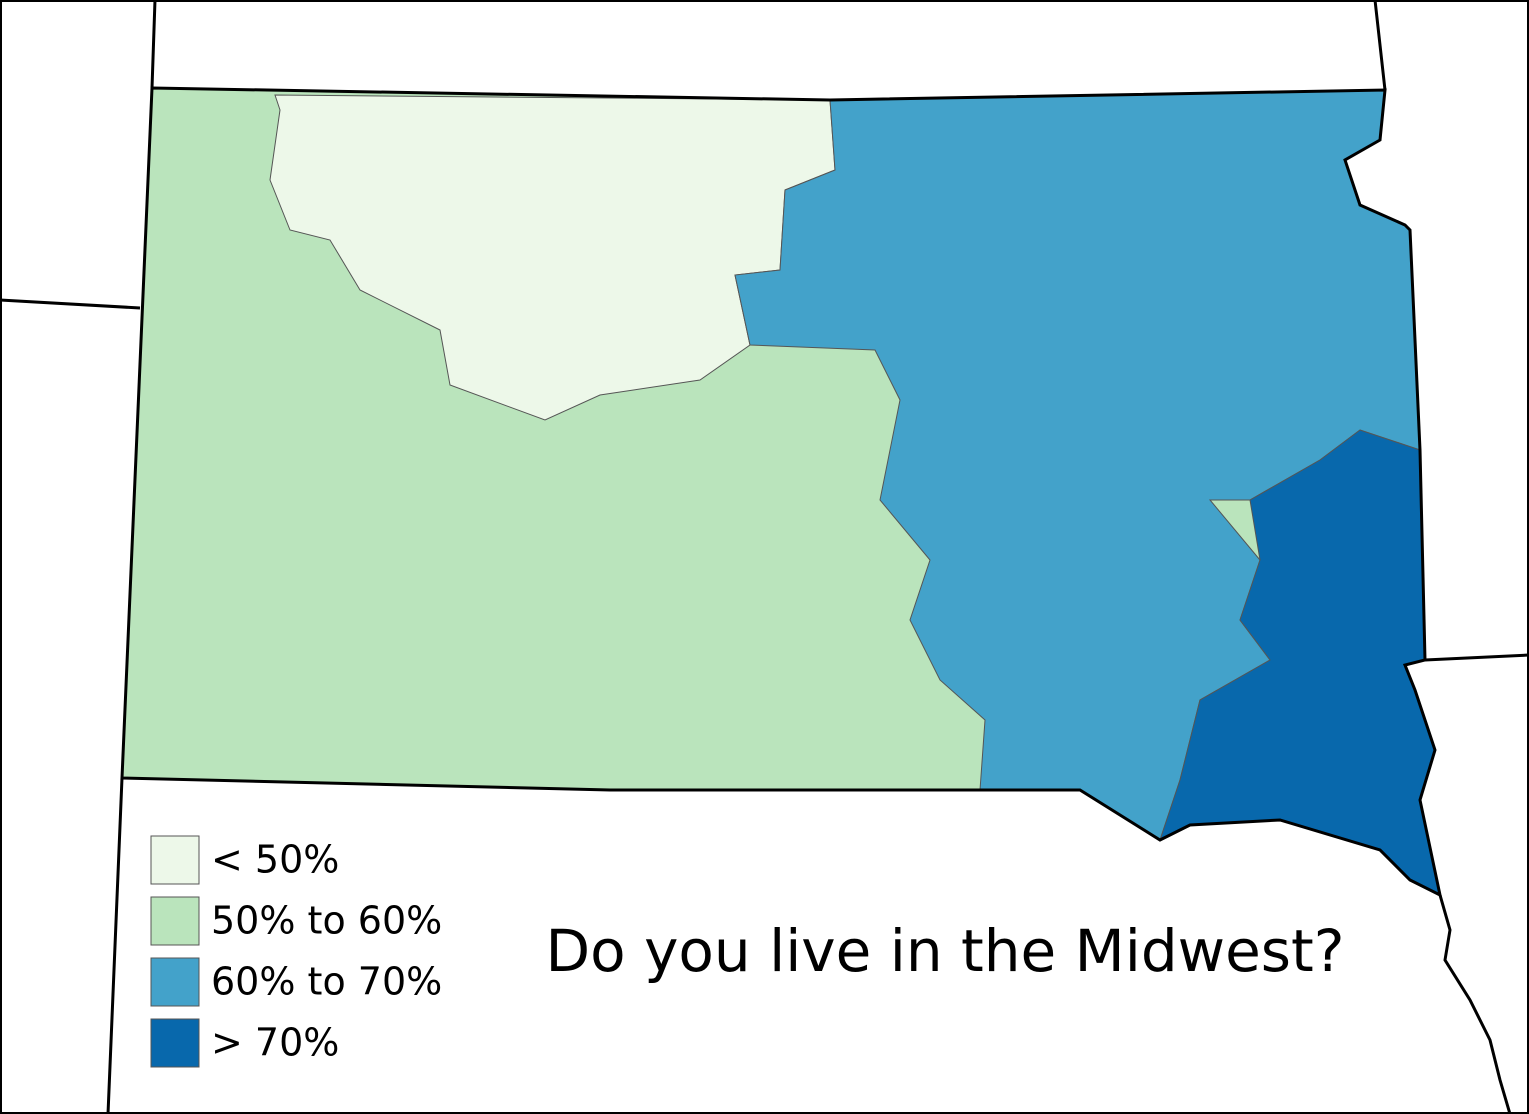 This screenshot has height=1114, width=1529. Describe the element at coordinates (296, 951) in the screenshot. I see `legend: < 50% 50% to 60% 60% to 70% > 70%` at that location.